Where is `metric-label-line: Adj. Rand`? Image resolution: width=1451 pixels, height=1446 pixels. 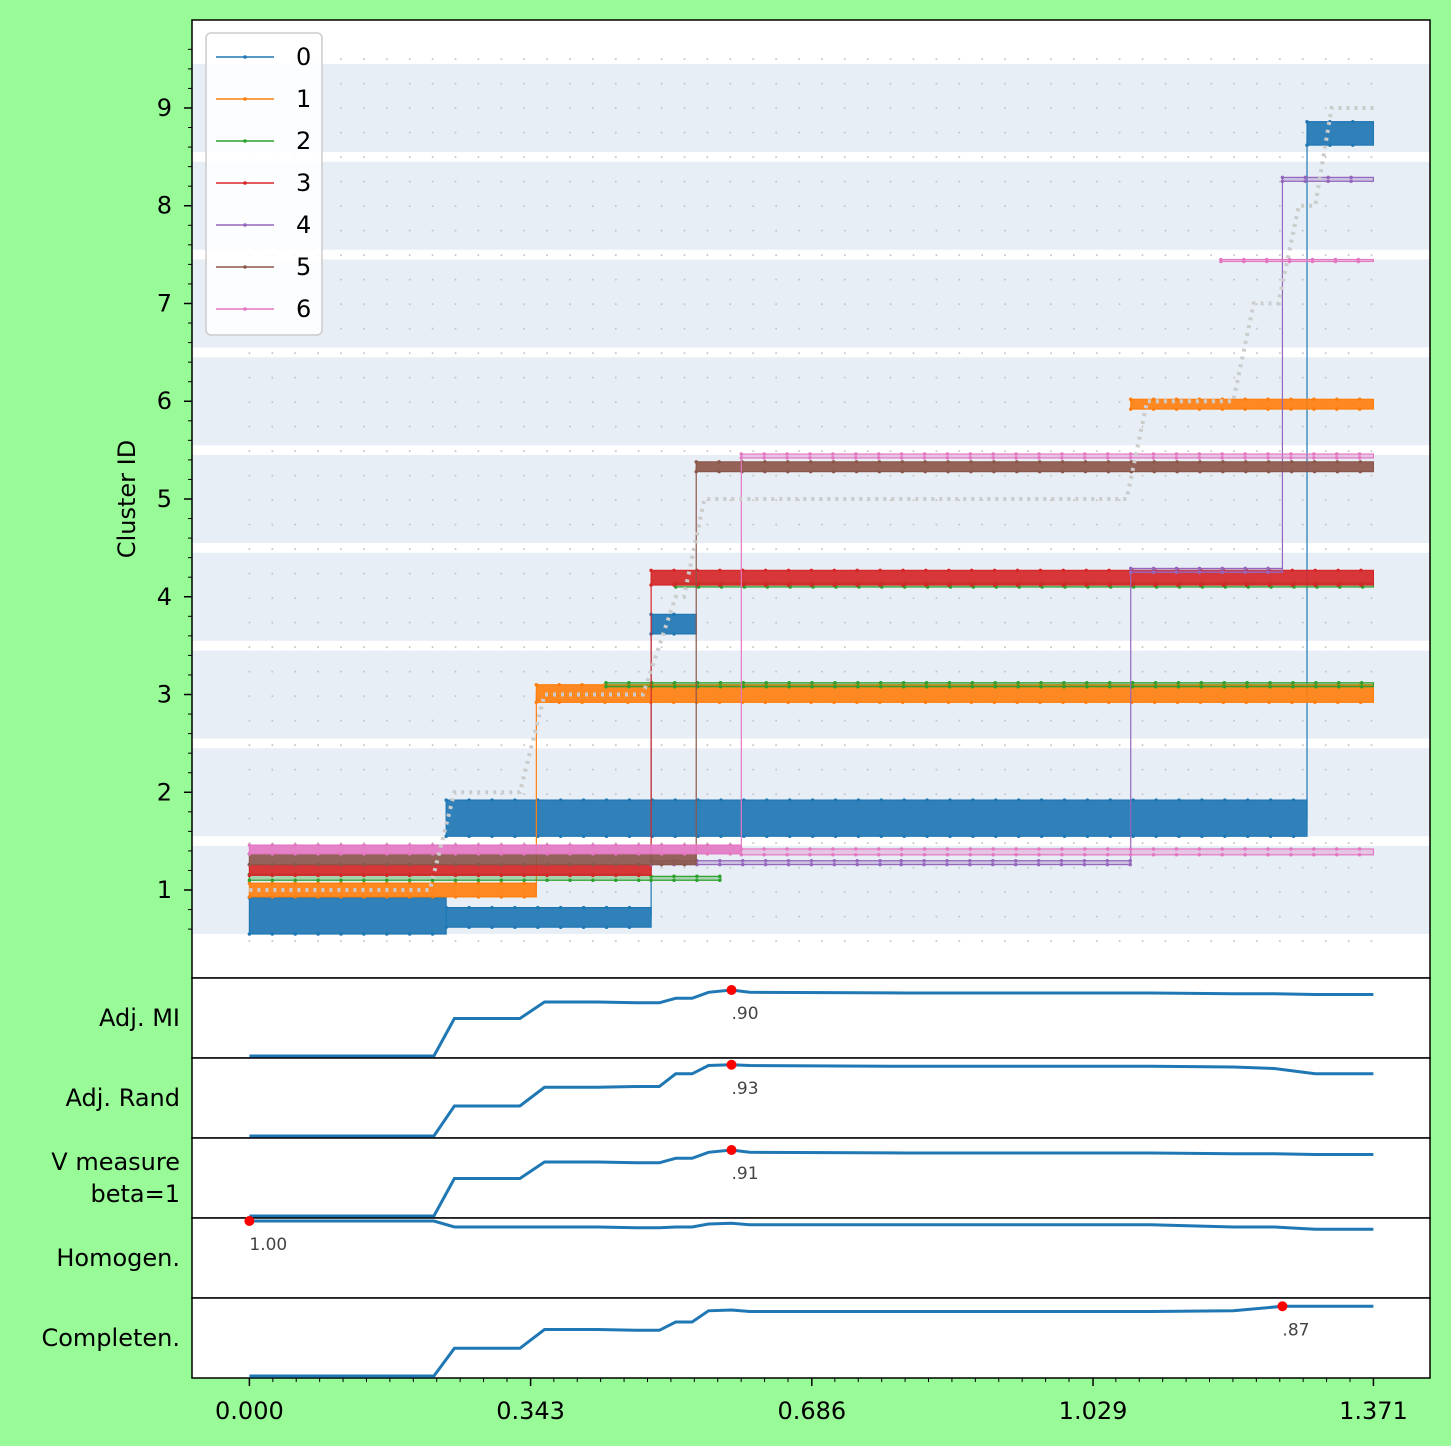
metric-label-line: Adj. Rand is located at coordinates (123, 1098).